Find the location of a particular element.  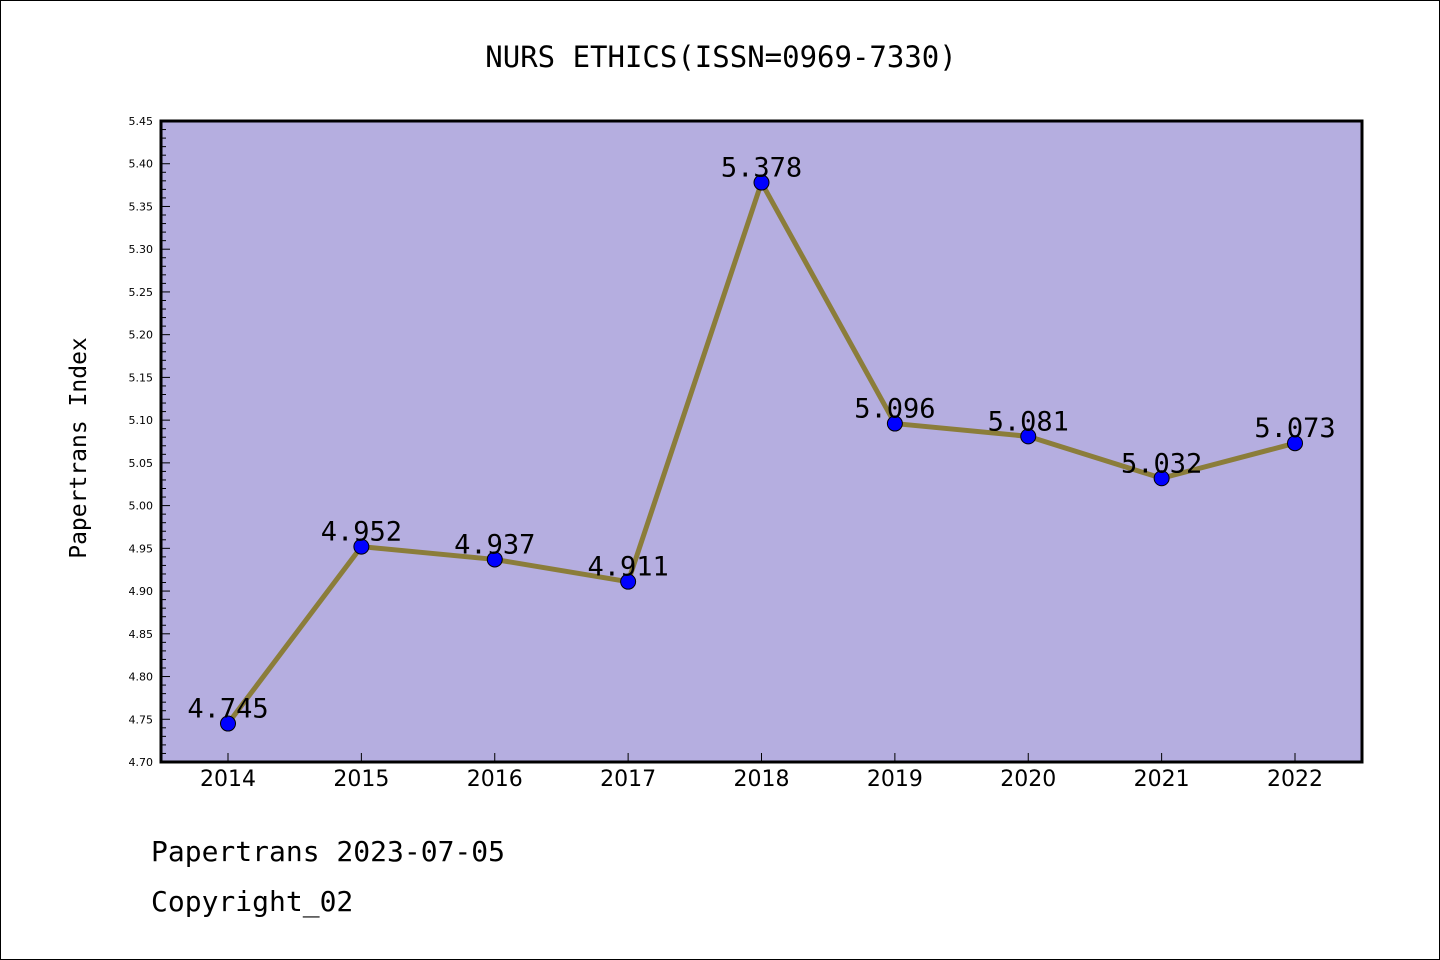

y-tick-label: 4.95 is located at coordinates (141, 548).